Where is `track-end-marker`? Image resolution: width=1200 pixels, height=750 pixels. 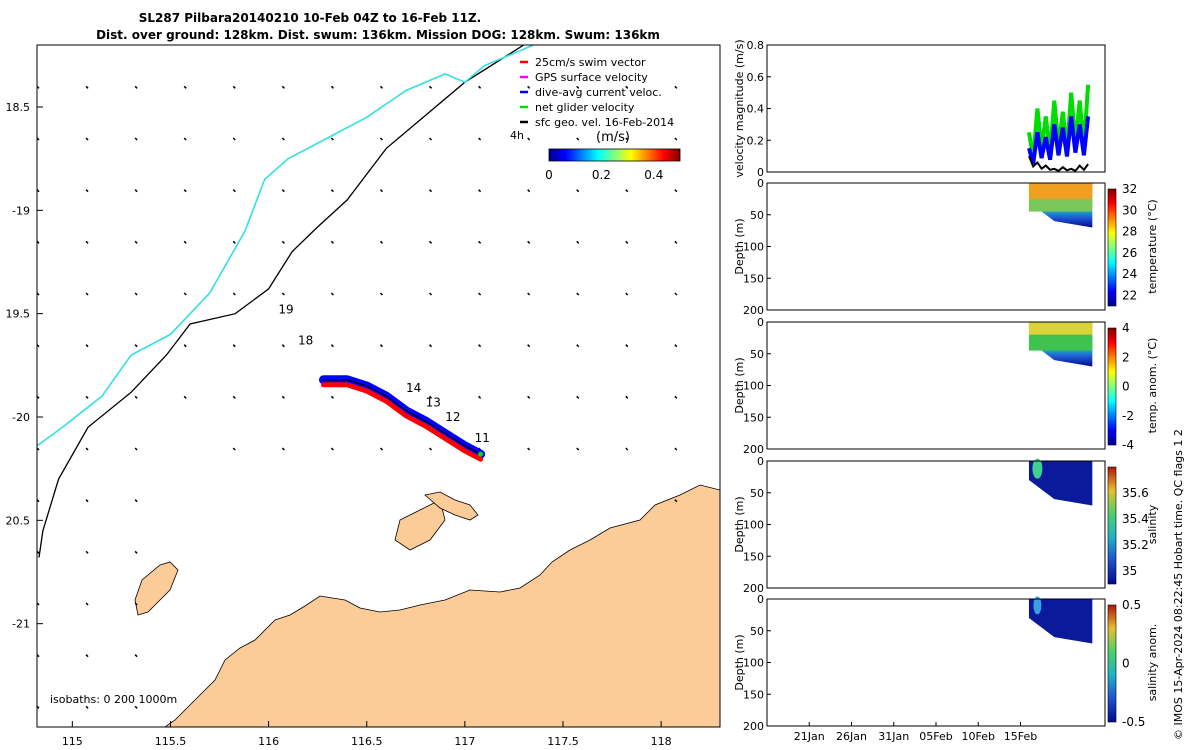 track-end-marker is located at coordinates (481, 454).